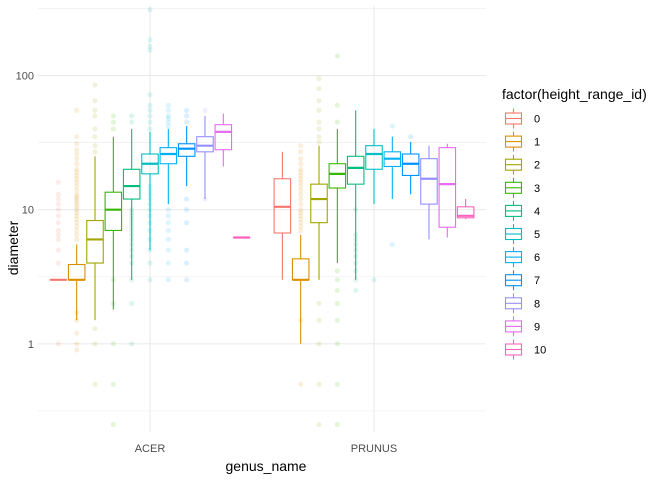 This screenshot has height=480, width=672. Describe the element at coordinates (521, 211) in the screenshot. I see `legend-key-4: 4` at that location.